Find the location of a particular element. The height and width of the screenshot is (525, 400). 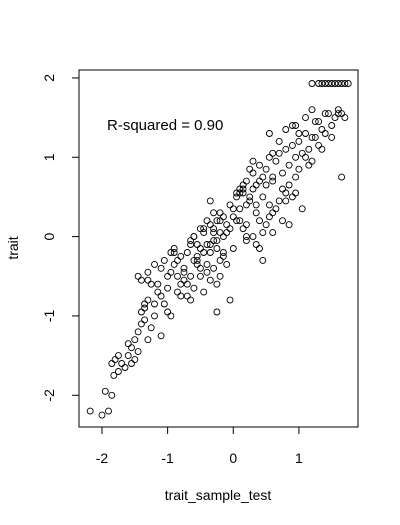

y-tick-label: -2 is located at coordinates (49, 395).